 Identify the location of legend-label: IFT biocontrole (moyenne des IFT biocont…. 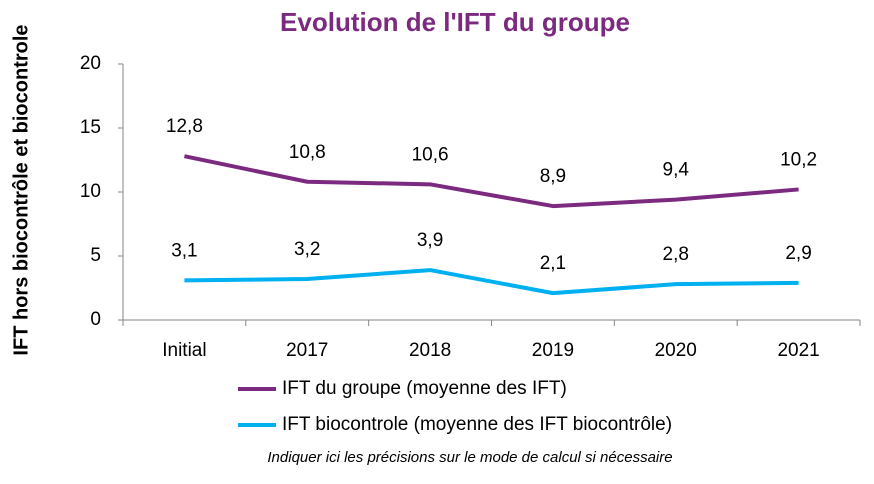
(477, 424).